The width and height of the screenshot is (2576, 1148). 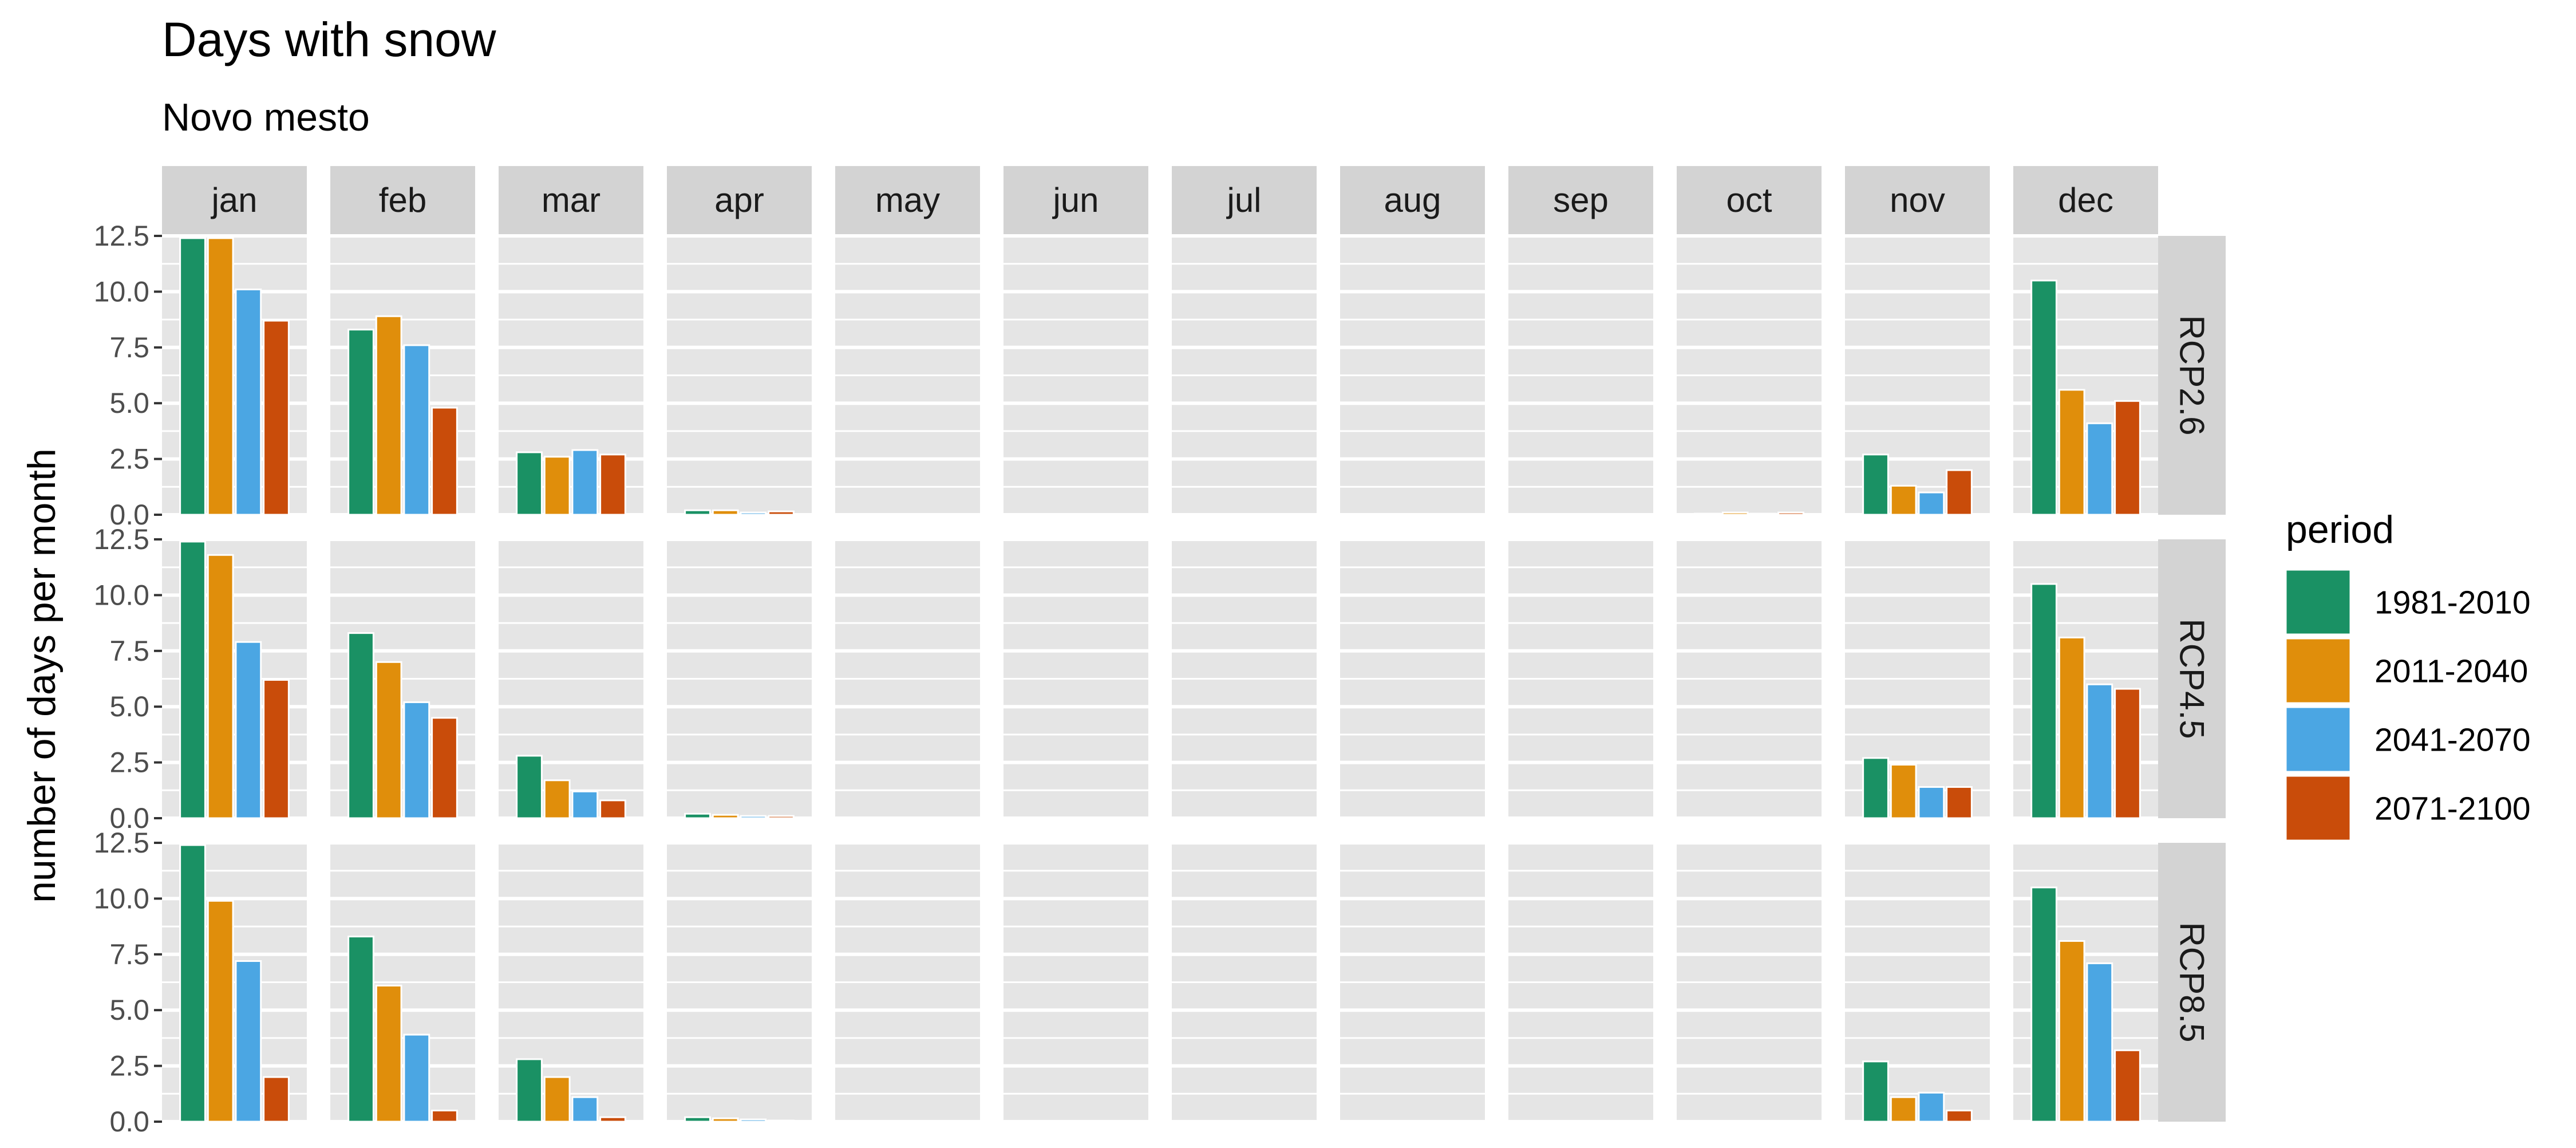 I want to click on month-strip-label: may, so click(x=907, y=200).